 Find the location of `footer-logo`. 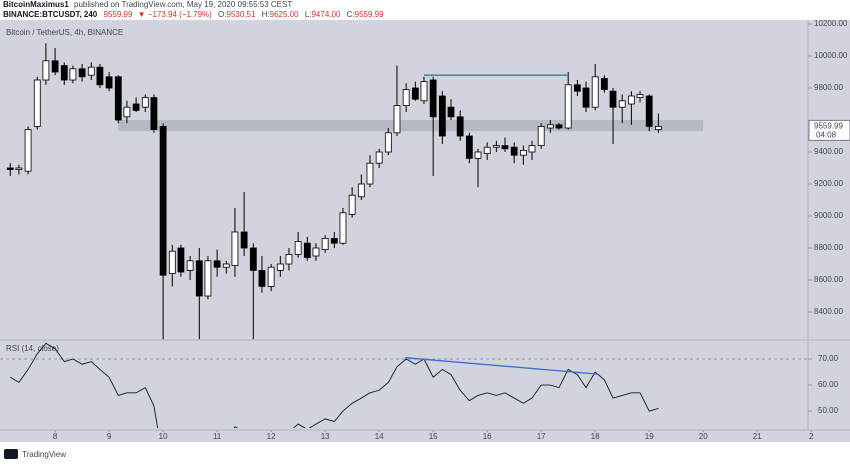

footer-logo is located at coordinates (11, 454).